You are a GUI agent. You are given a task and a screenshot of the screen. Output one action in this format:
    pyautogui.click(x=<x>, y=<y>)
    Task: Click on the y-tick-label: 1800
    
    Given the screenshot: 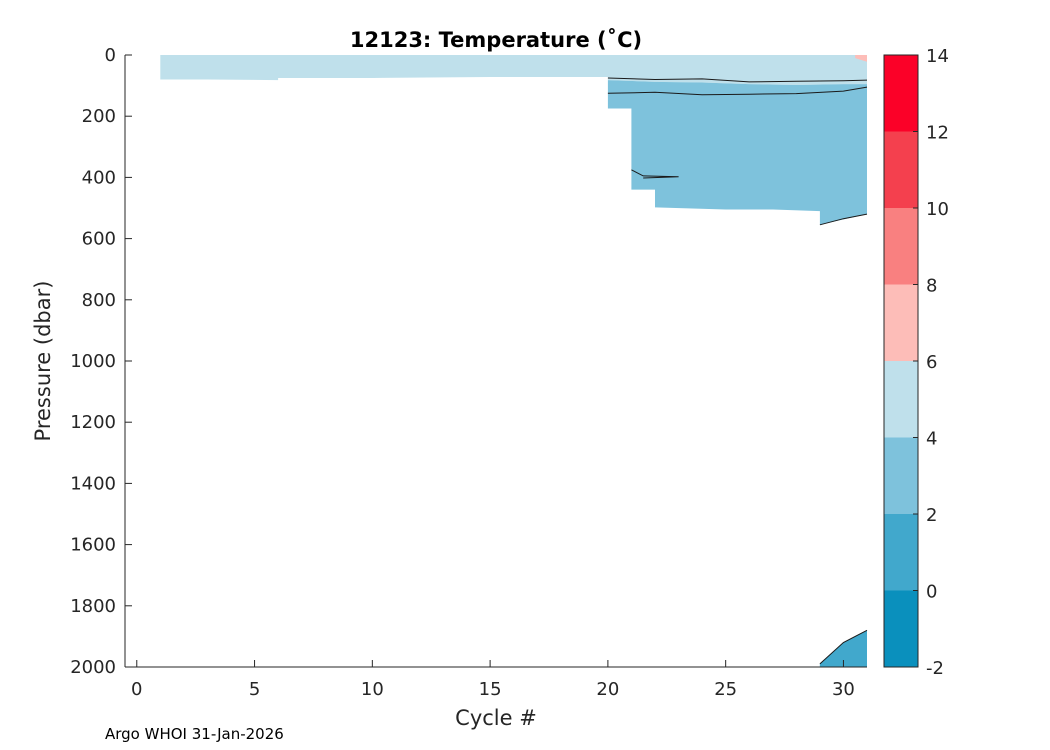 What is the action you would take?
    pyautogui.click(x=93, y=606)
    